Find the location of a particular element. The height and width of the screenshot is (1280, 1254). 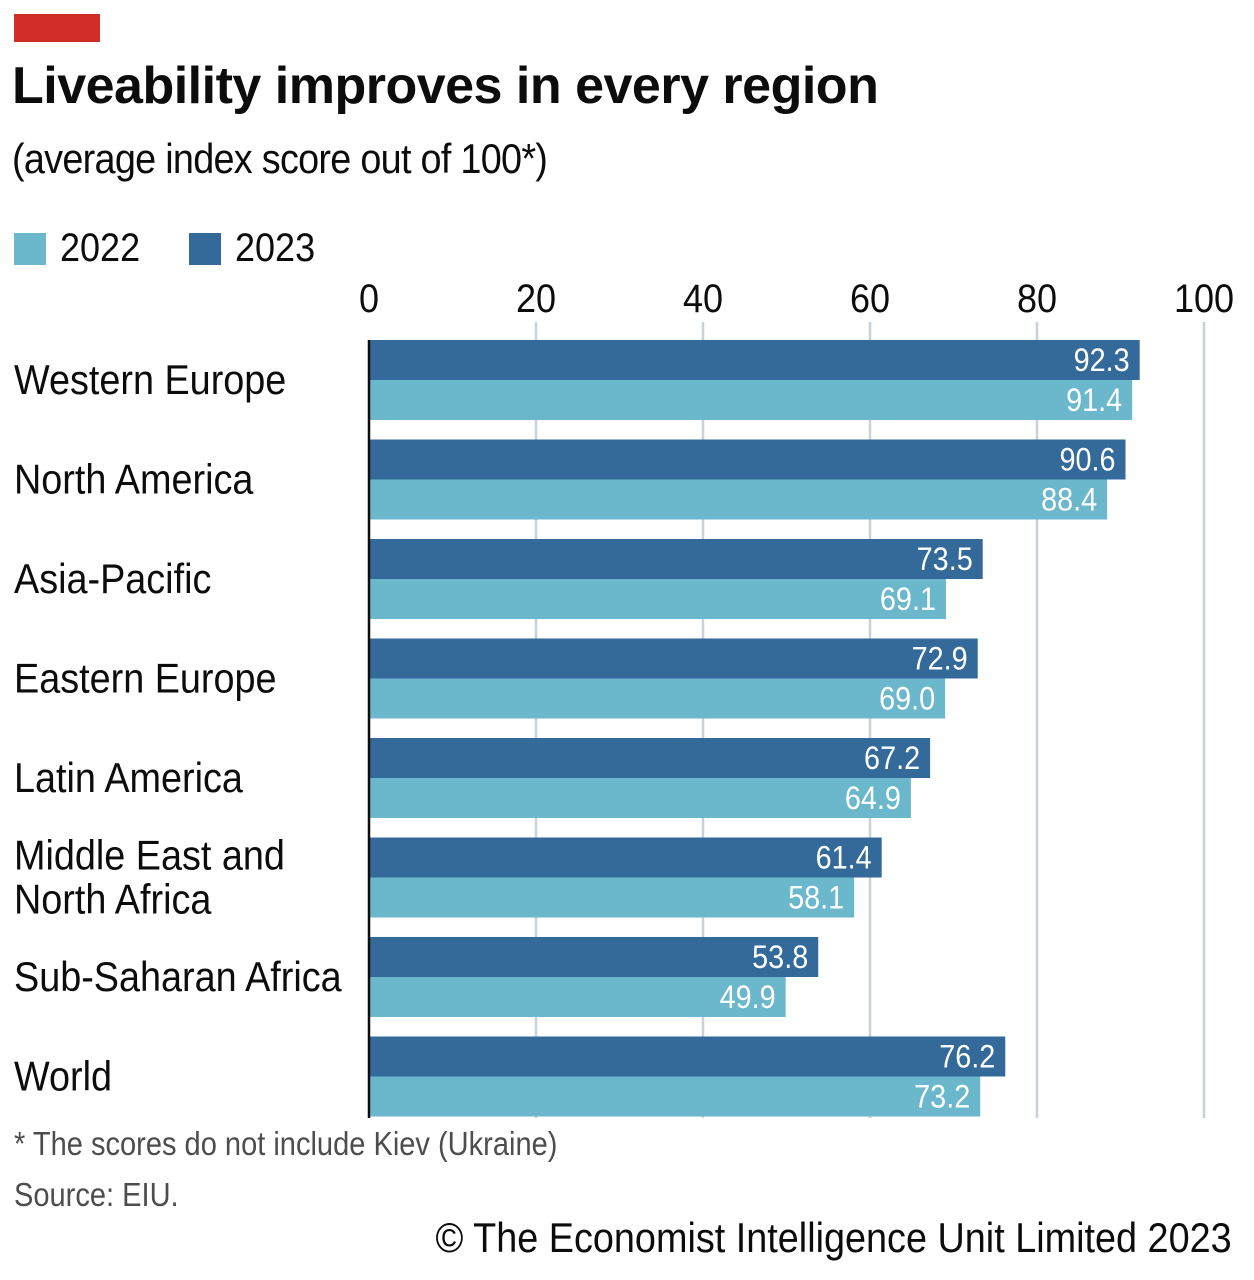

category-label-0: Western Europe is located at coordinates (150, 380).